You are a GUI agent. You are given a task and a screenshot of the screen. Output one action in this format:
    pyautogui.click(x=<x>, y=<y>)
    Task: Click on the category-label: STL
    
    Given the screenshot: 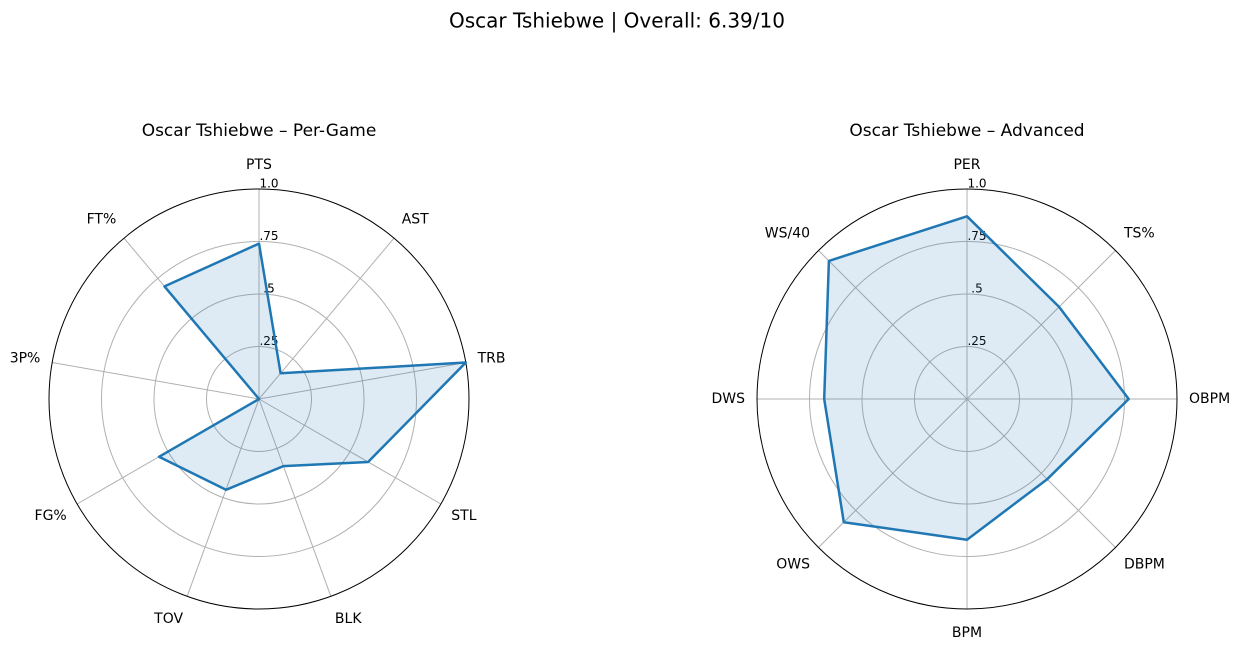 What is the action you would take?
    pyautogui.click(x=463, y=516)
    